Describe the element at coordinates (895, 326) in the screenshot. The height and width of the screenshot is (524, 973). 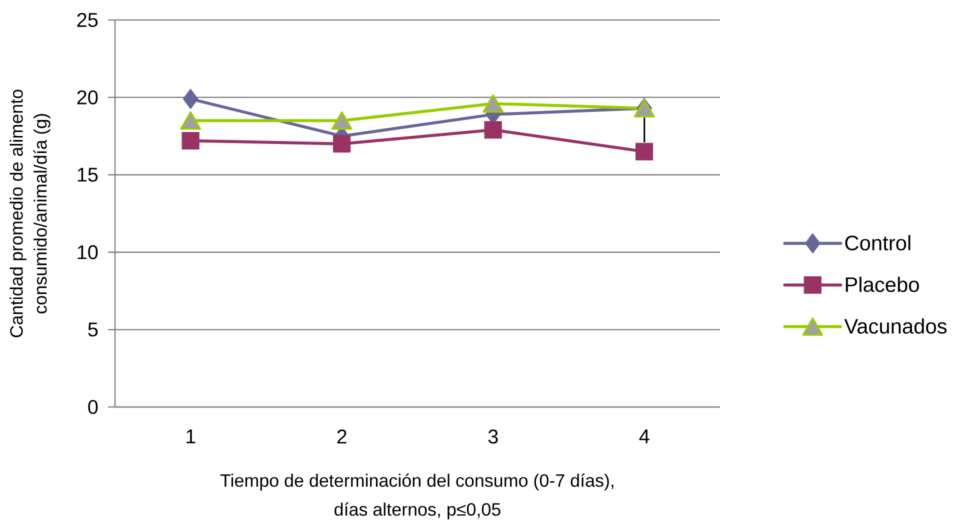
I see `legend-label: Vacunados` at that location.